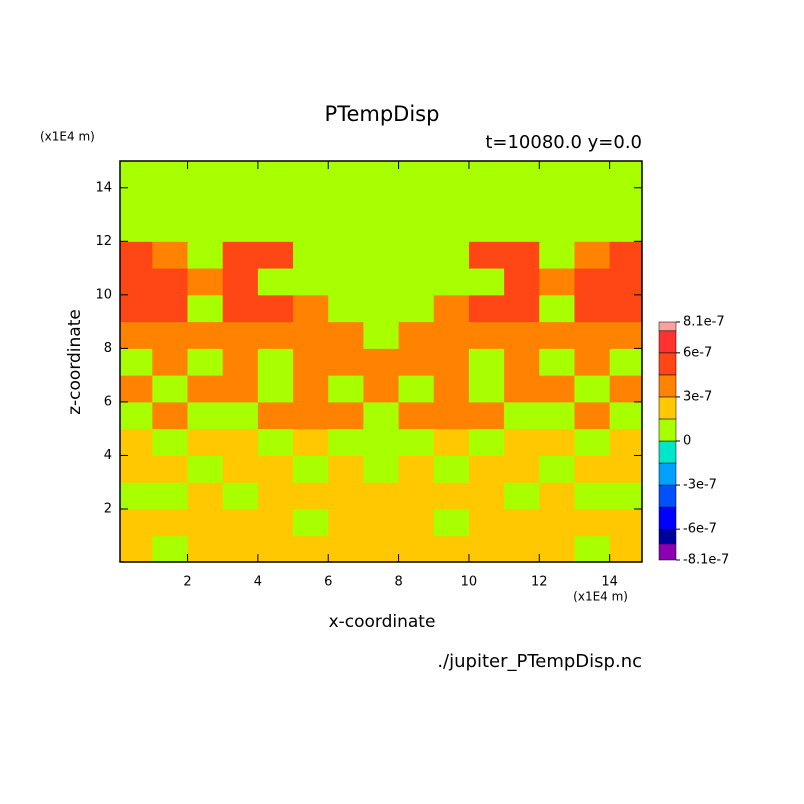  What do you see at coordinates (103, 241) in the screenshot?
I see `y-tick-label: 12` at bounding box center [103, 241].